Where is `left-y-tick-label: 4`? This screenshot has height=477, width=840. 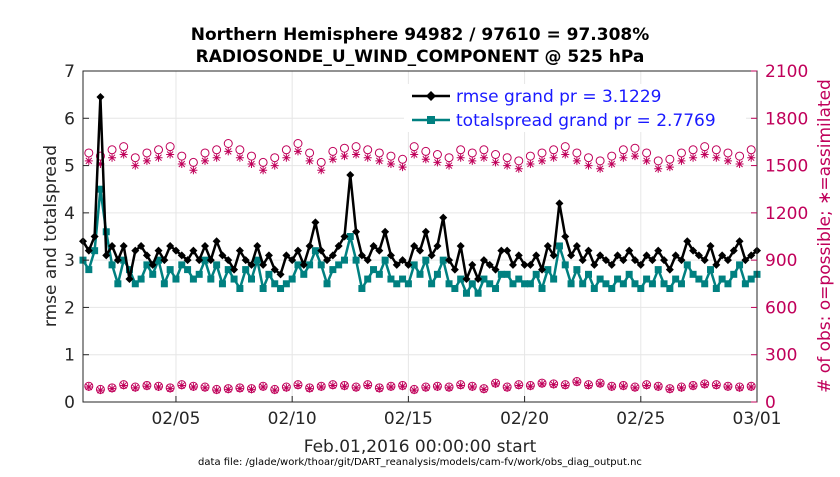
left-y-tick-label: 4 is located at coordinates (69, 214).